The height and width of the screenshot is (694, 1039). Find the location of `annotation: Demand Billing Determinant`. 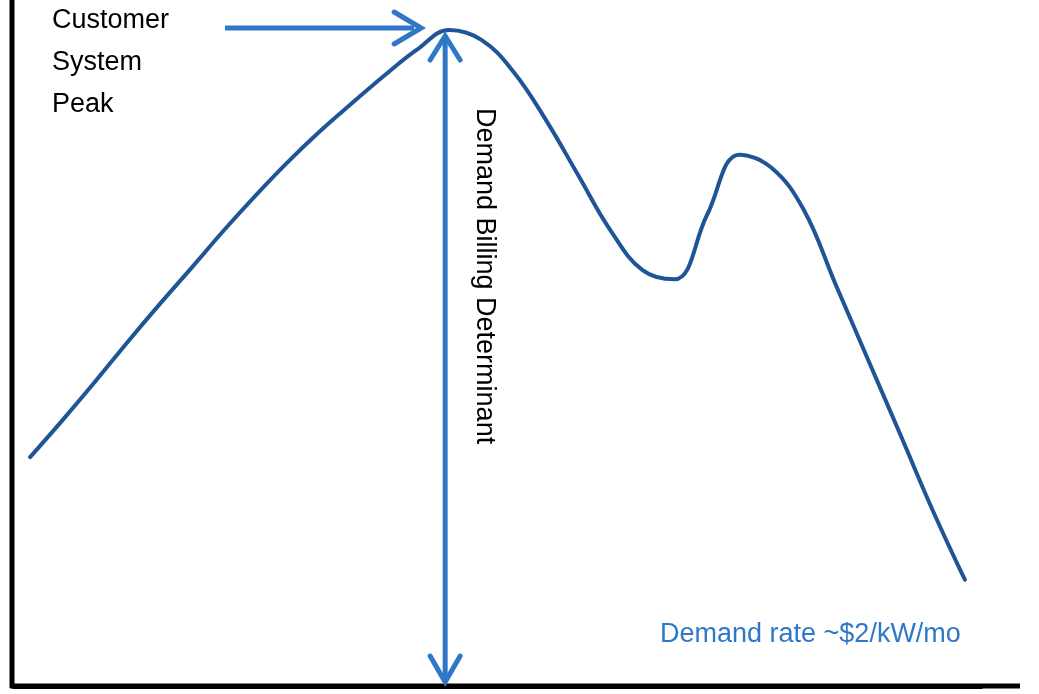

annotation: Demand Billing Determinant is located at coordinates (486, 276).